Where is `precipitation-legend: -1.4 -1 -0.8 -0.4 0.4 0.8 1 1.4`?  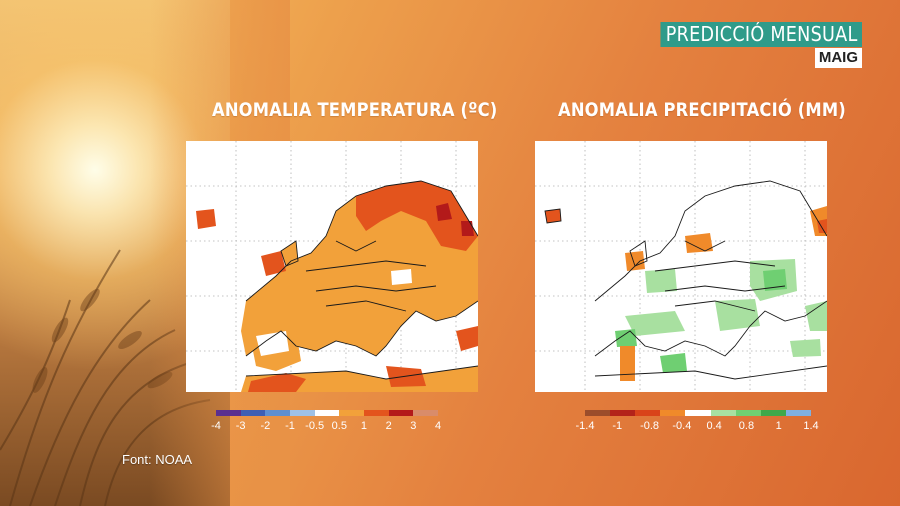 precipitation-legend: -1.4 -1 -0.8 -0.4 0.4 0.8 1 1.4 is located at coordinates (697, 423).